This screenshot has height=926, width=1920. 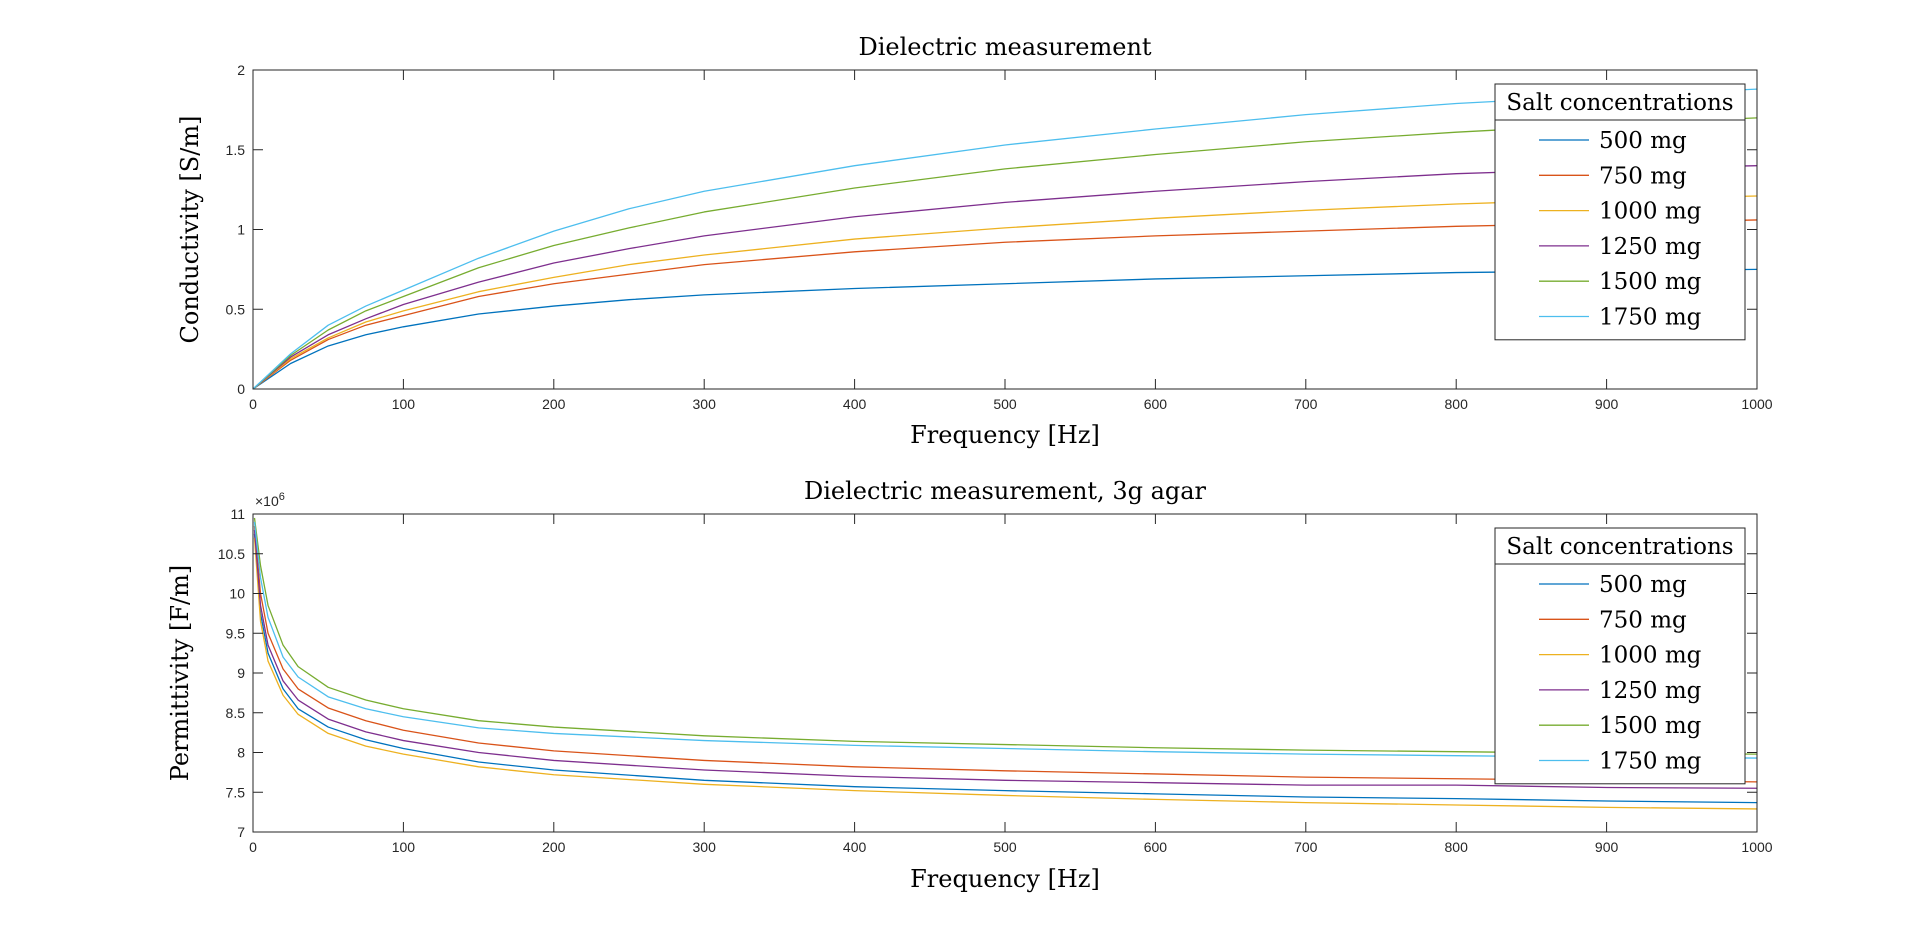 What do you see at coordinates (241, 832) in the screenshot?
I see `y-tick-label: 7` at bounding box center [241, 832].